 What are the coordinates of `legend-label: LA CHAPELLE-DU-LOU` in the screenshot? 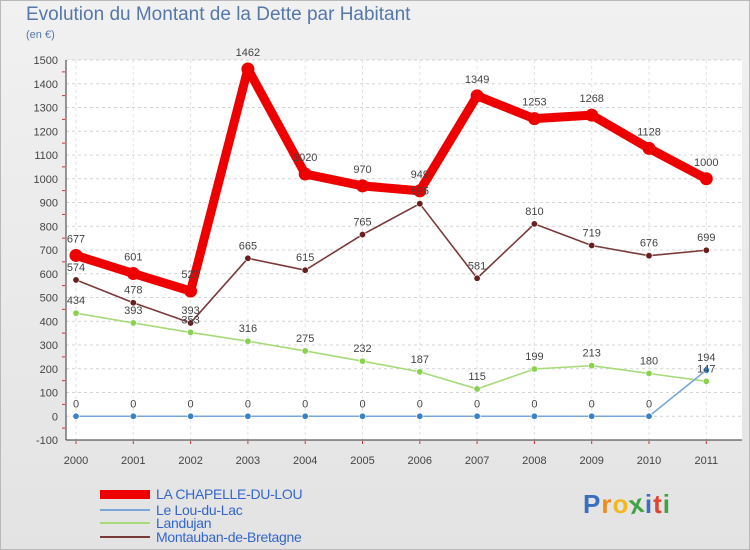 It's located at (229, 494).